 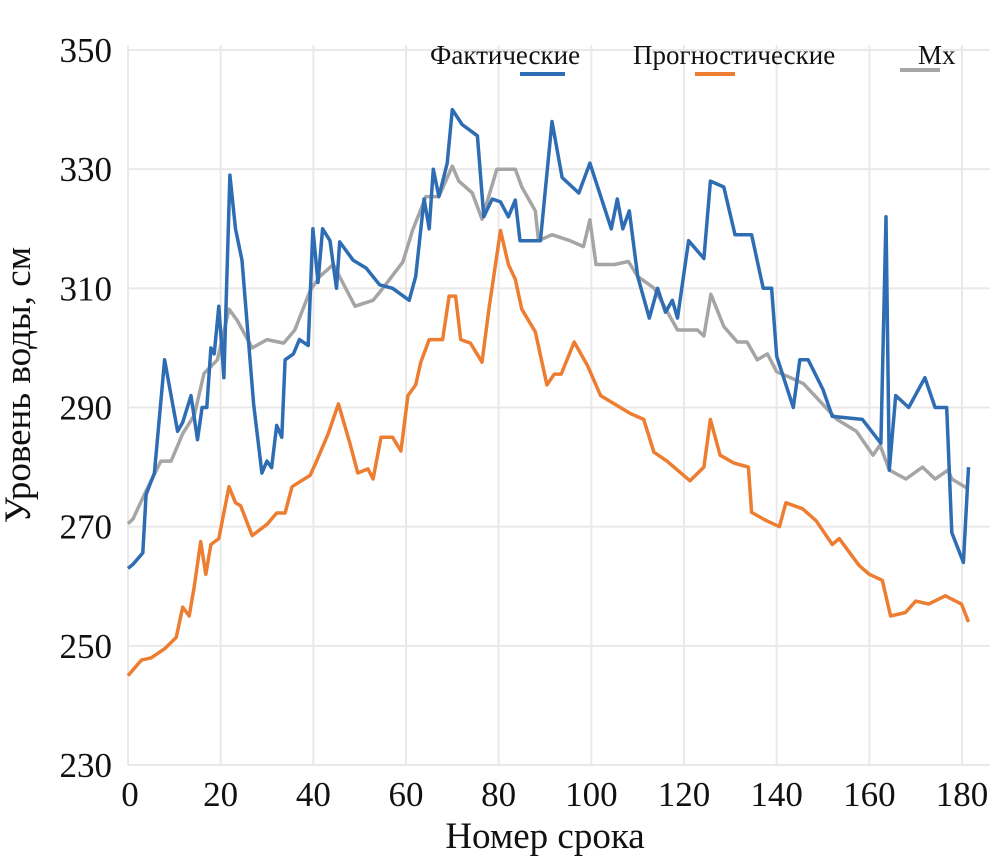 What do you see at coordinates (86, 646) in the screenshot?
I see `y-tick-label: 250` at bounding box center [86, 646].